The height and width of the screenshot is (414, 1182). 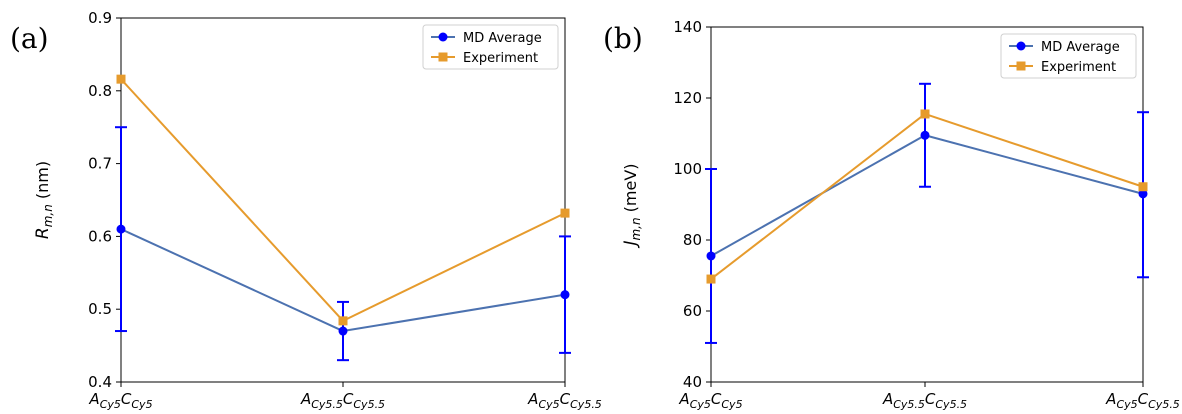 I want to click on y-tick-label: 100, so click(x=687, y=169).